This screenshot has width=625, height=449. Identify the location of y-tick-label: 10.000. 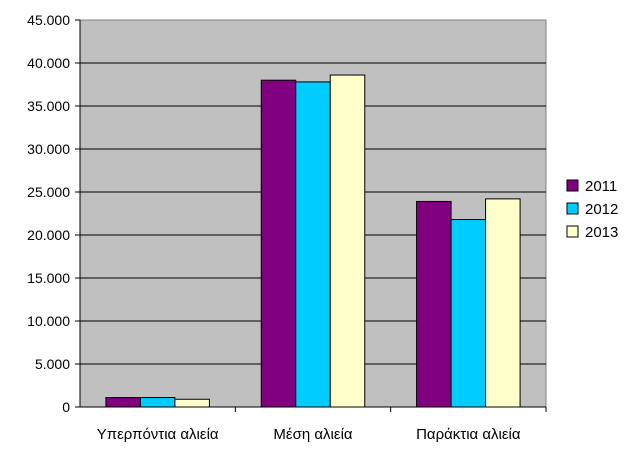
(48, 321).